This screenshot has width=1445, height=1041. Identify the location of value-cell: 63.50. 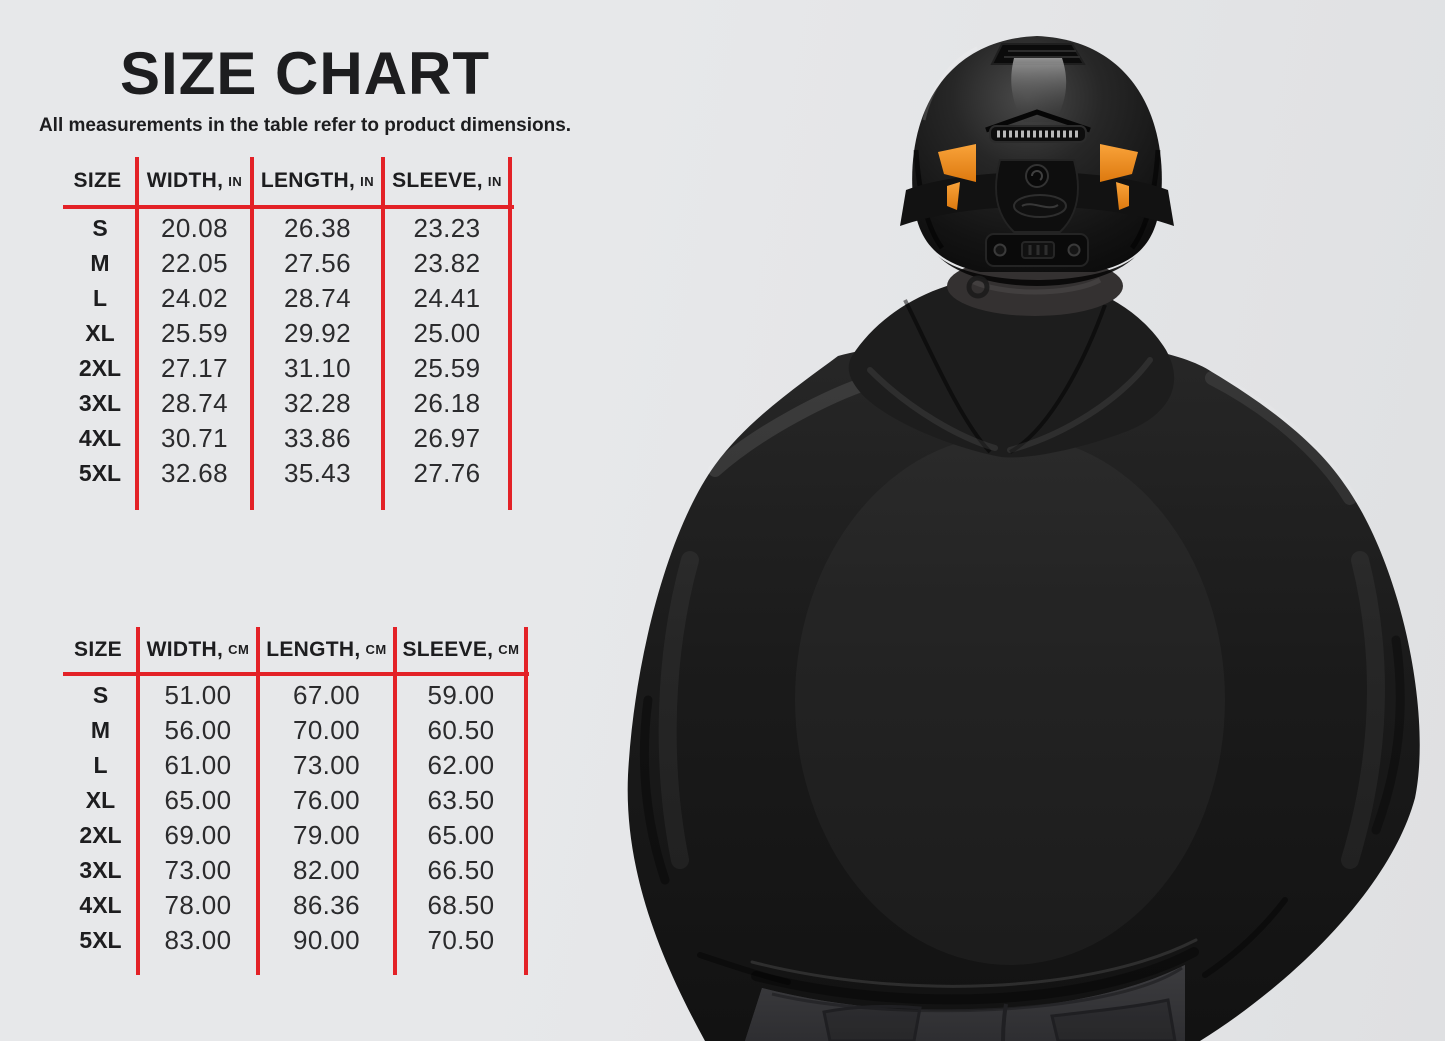
(461, 800).